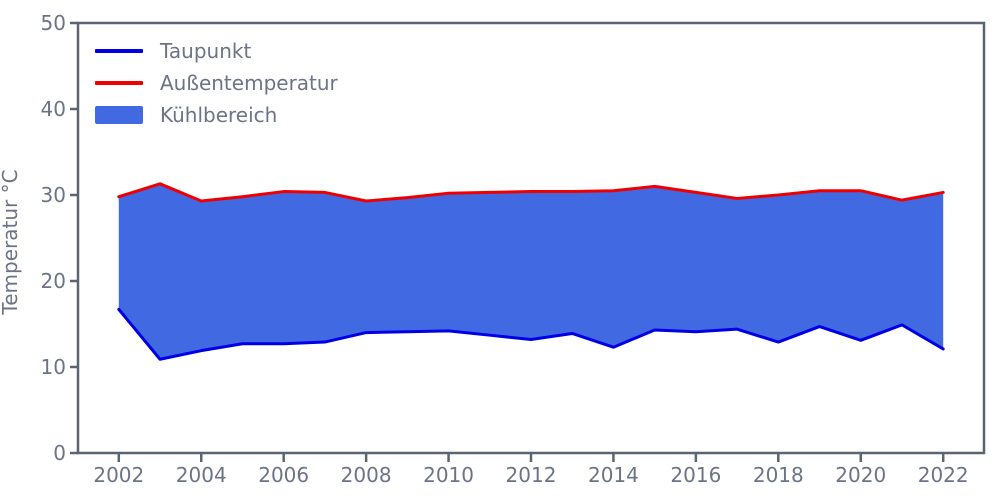 The height and width of the screenshot is (500, 1000). What do you see at coordinates (53, 109) in the screenshot?
I see `y-tick-label: 40` at bounding box center [53, 109].